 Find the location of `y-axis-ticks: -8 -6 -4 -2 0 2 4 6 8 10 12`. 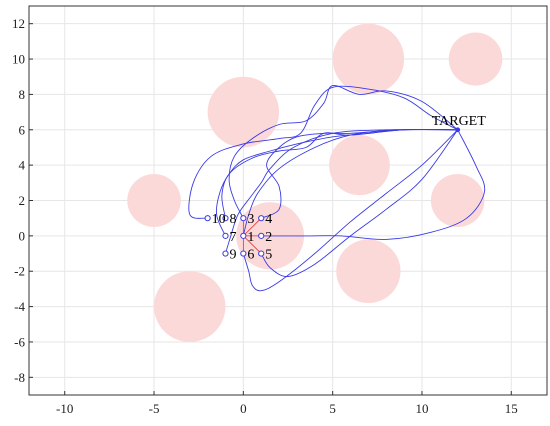

y-axis-ticks: -8 -6 -4 -2 0 2 4 6 8 10 12 is located at coordinates (22, 200).